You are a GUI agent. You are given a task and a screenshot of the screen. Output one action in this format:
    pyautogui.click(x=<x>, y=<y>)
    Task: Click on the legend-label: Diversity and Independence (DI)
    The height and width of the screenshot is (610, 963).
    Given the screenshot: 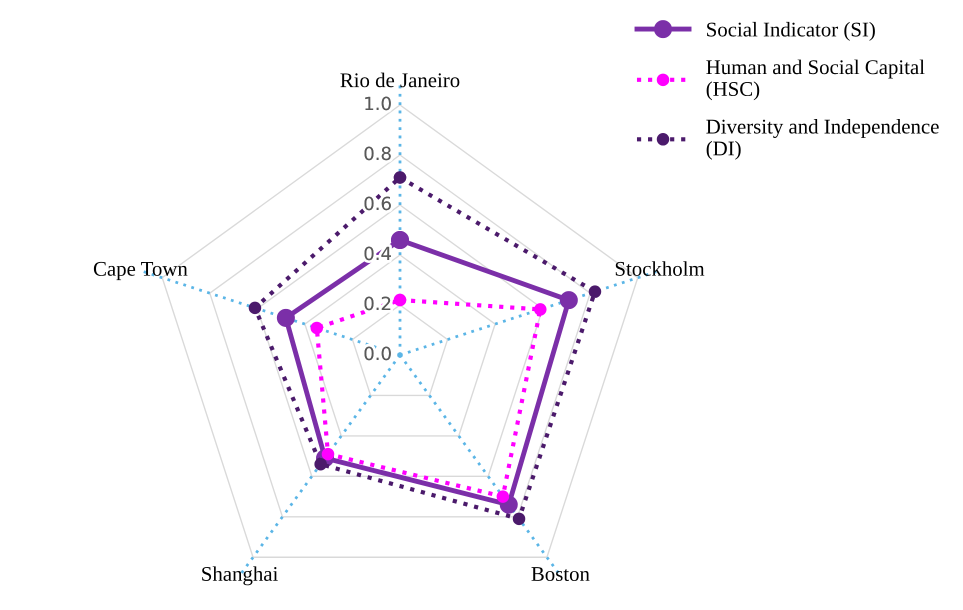 What is the action you would take?
    pyautogui.click(x=822, y=139)
    